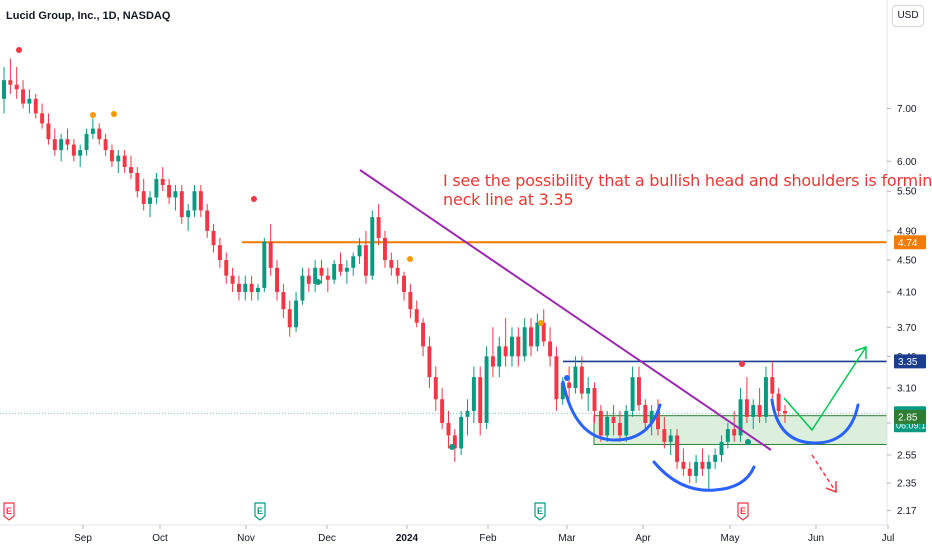 The image size is (932, 555). I want to click on projection-path, so click(825, 389).